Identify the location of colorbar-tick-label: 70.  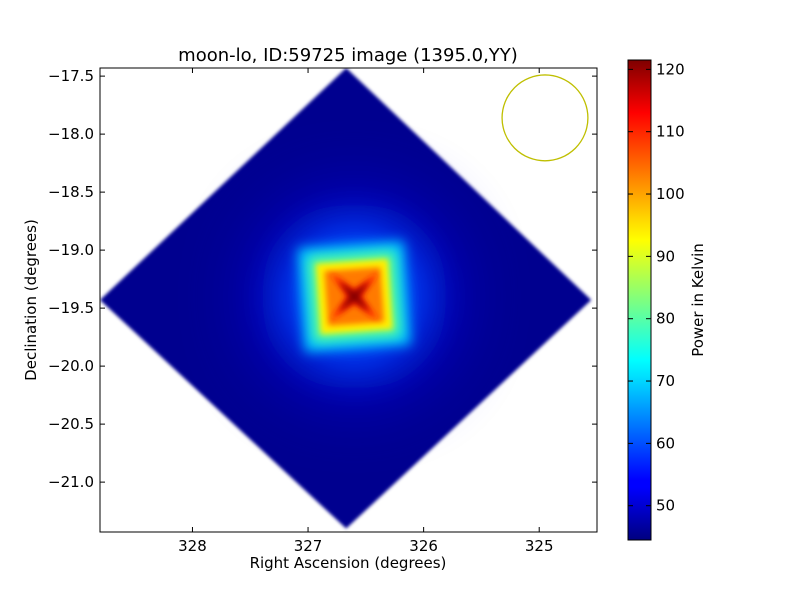
(665, 381).